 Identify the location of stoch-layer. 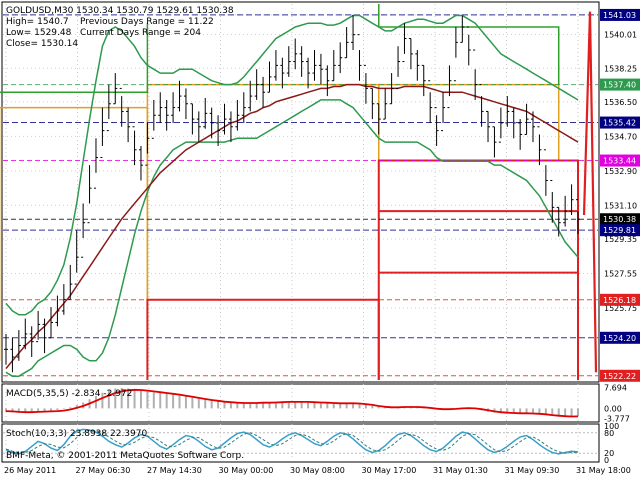
(300, 441).